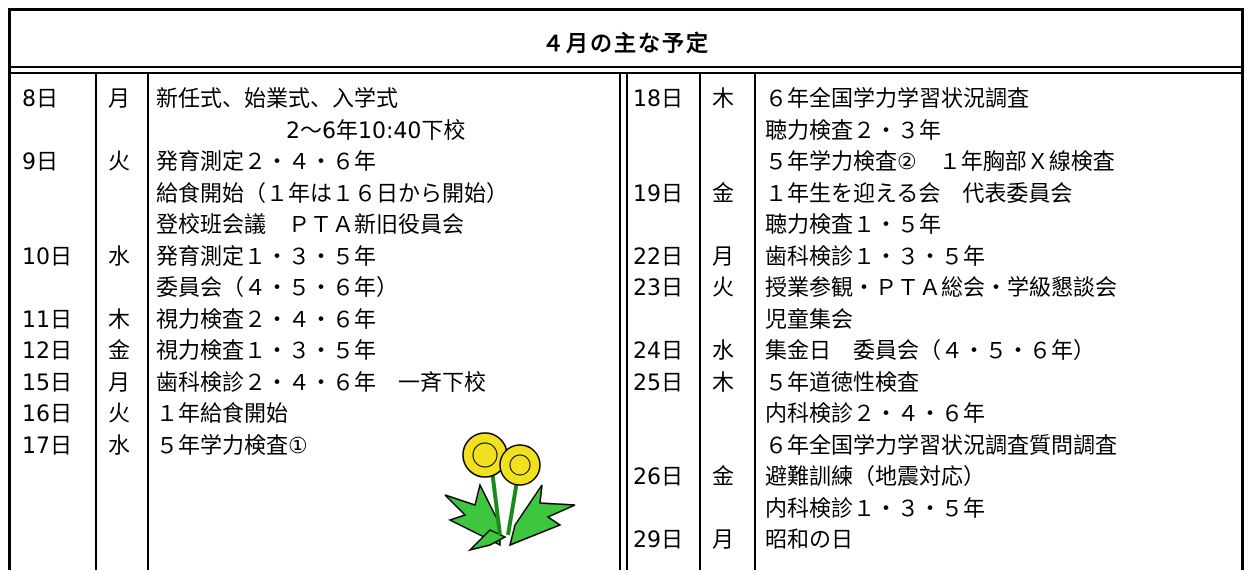 This screenshot has width=1252, height=570. What do you see at coordinates (332, 194) in the screenshot?
I see `event: 給食開始（１年は１６日から開始）` at bounding box center [332, 194].